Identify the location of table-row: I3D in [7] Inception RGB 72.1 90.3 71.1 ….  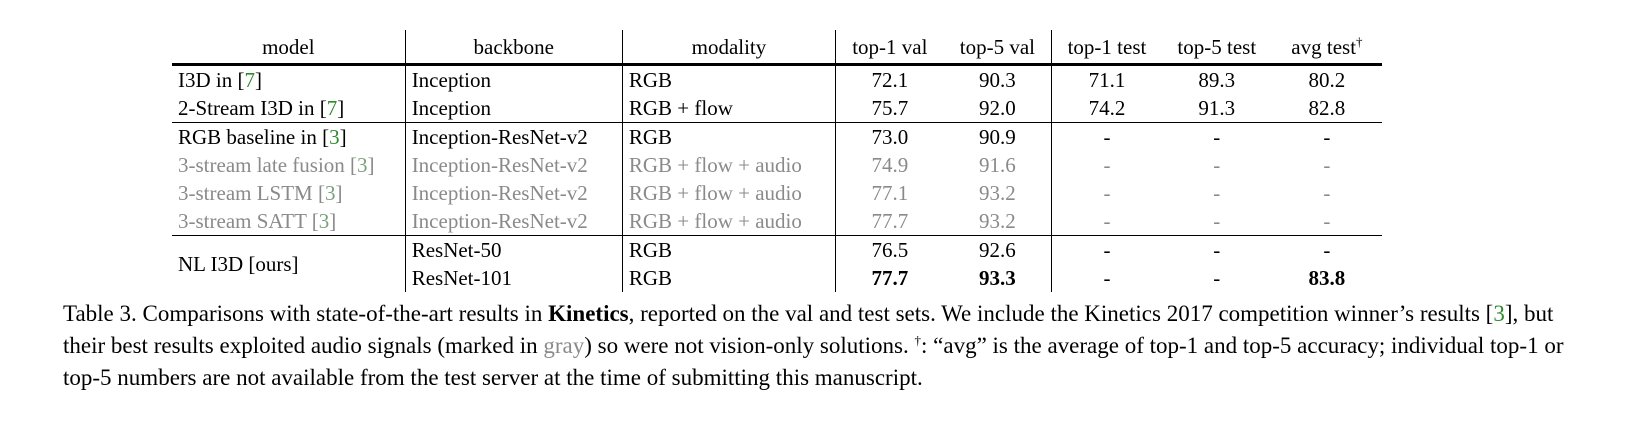
(777, 79).